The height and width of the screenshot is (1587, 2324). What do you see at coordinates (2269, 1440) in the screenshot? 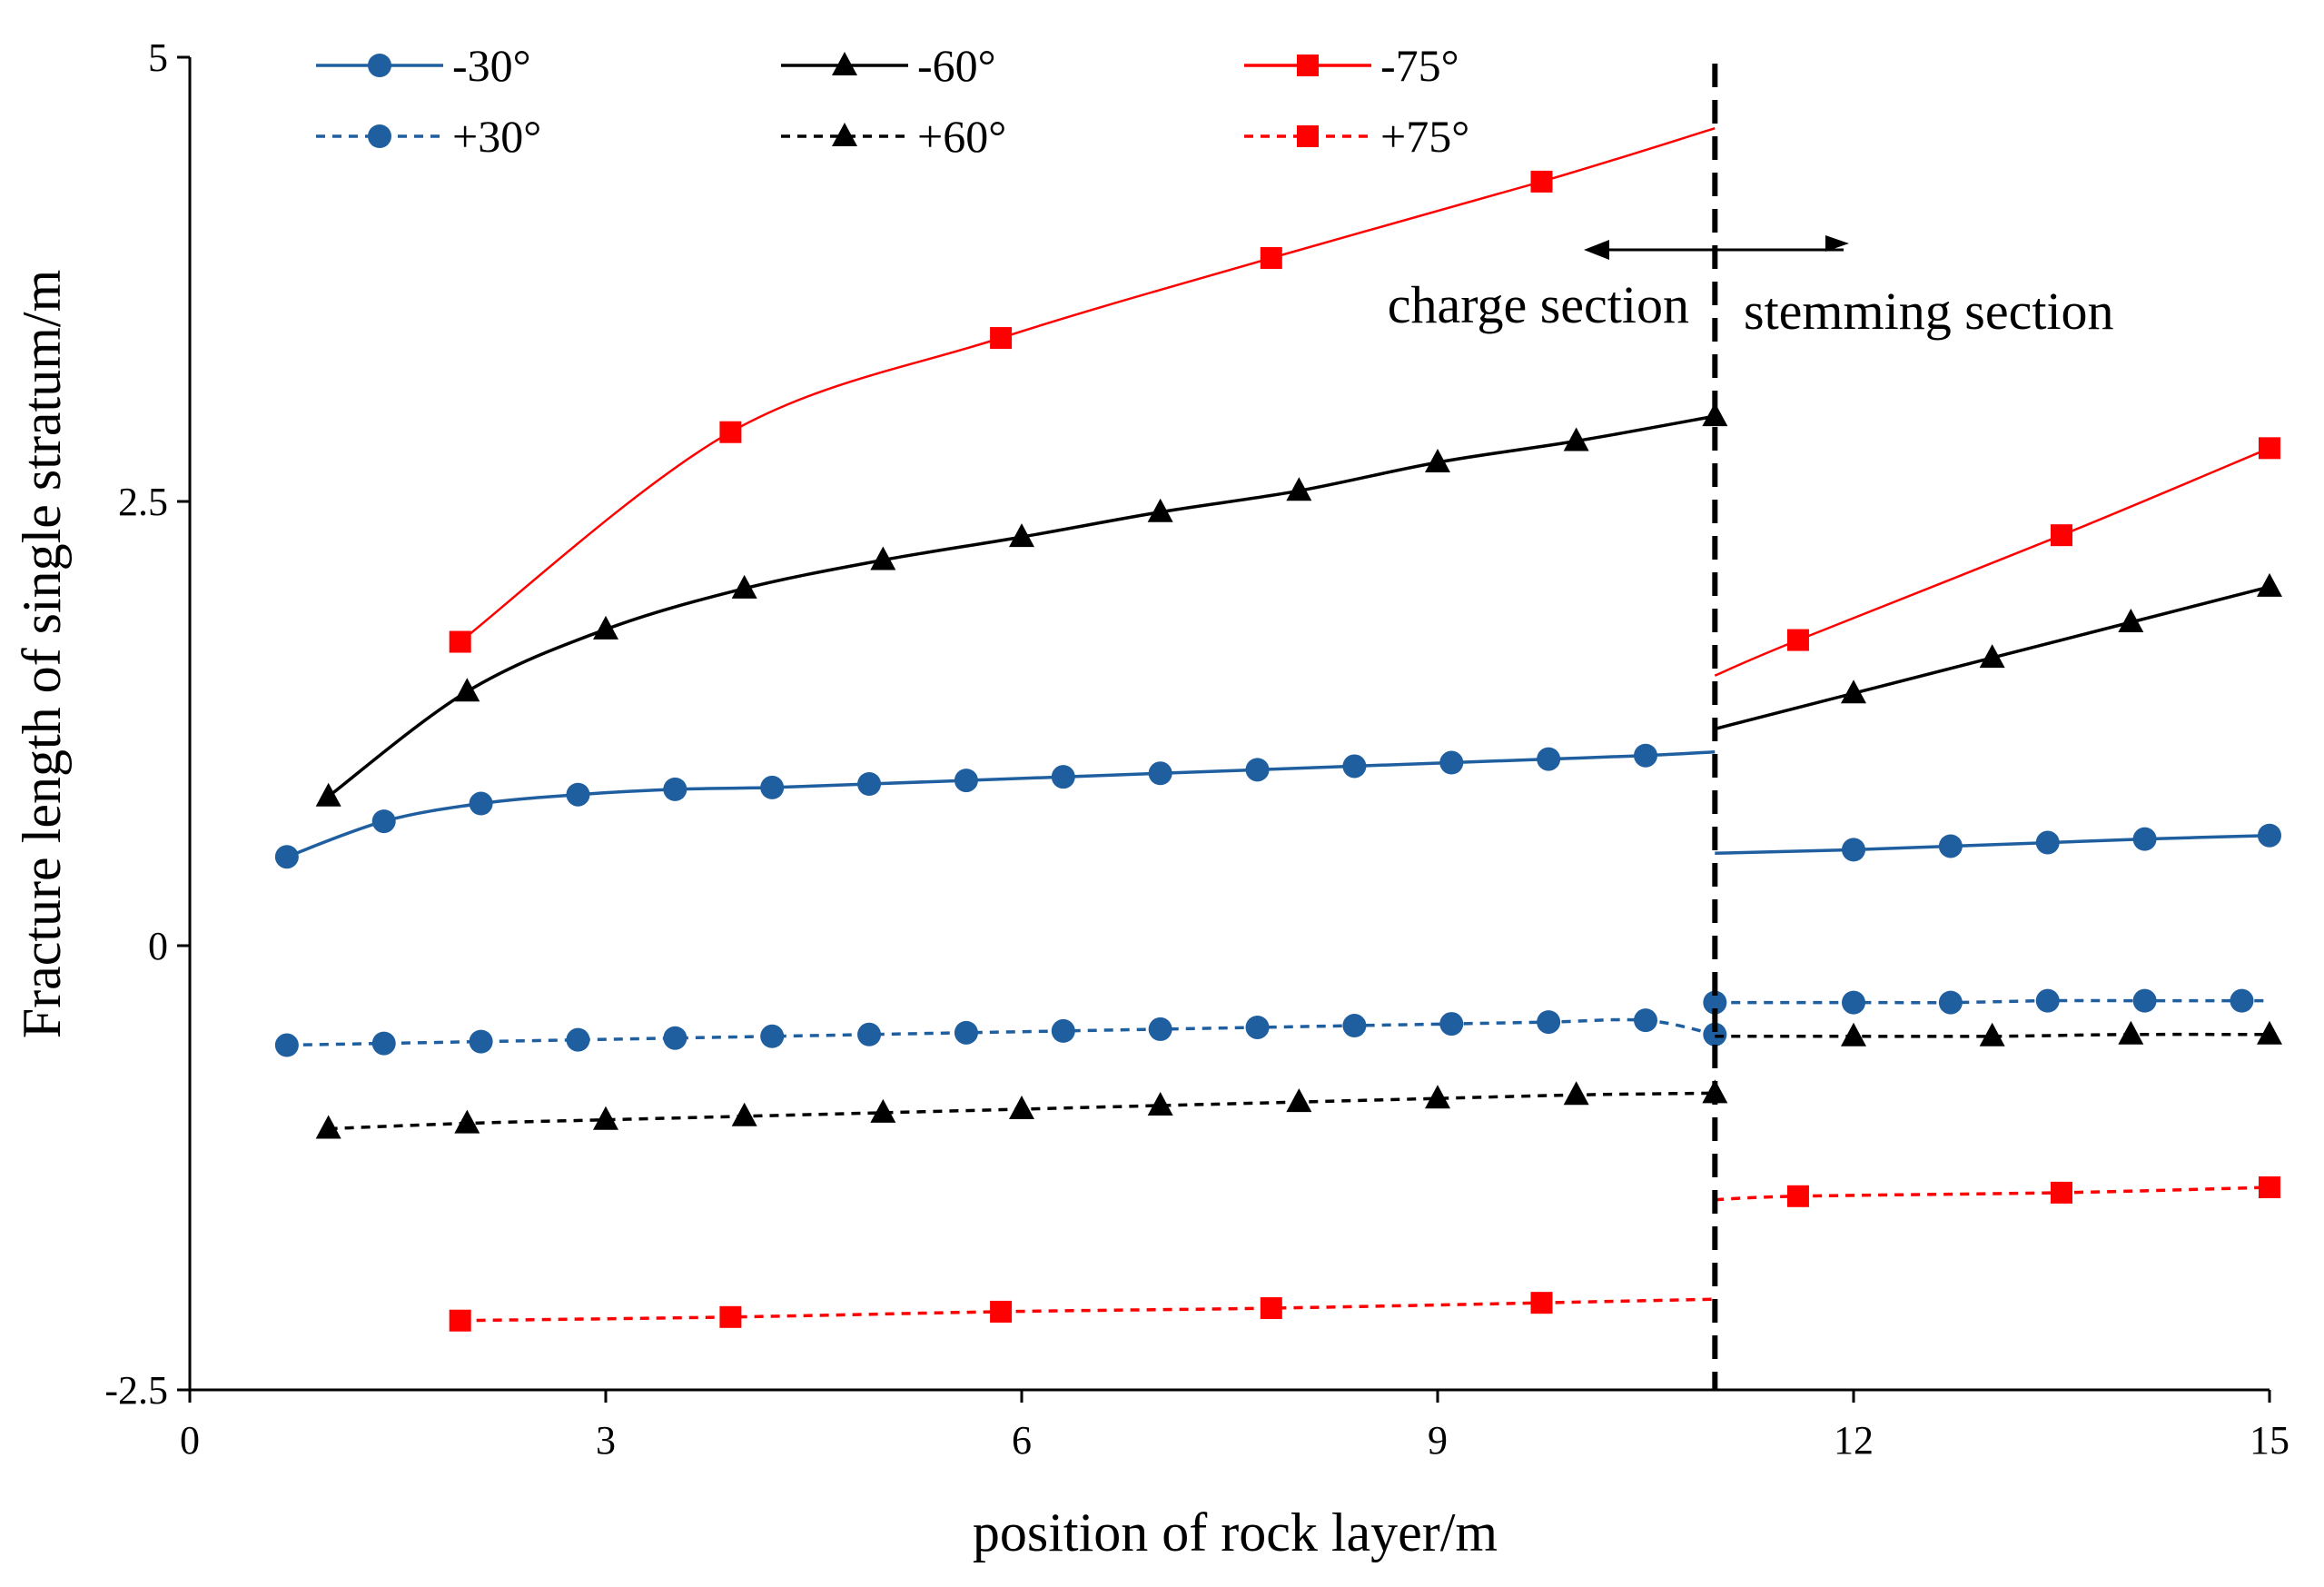
I see `x-tick-label: 15` at bounding box center [2269, 1440].